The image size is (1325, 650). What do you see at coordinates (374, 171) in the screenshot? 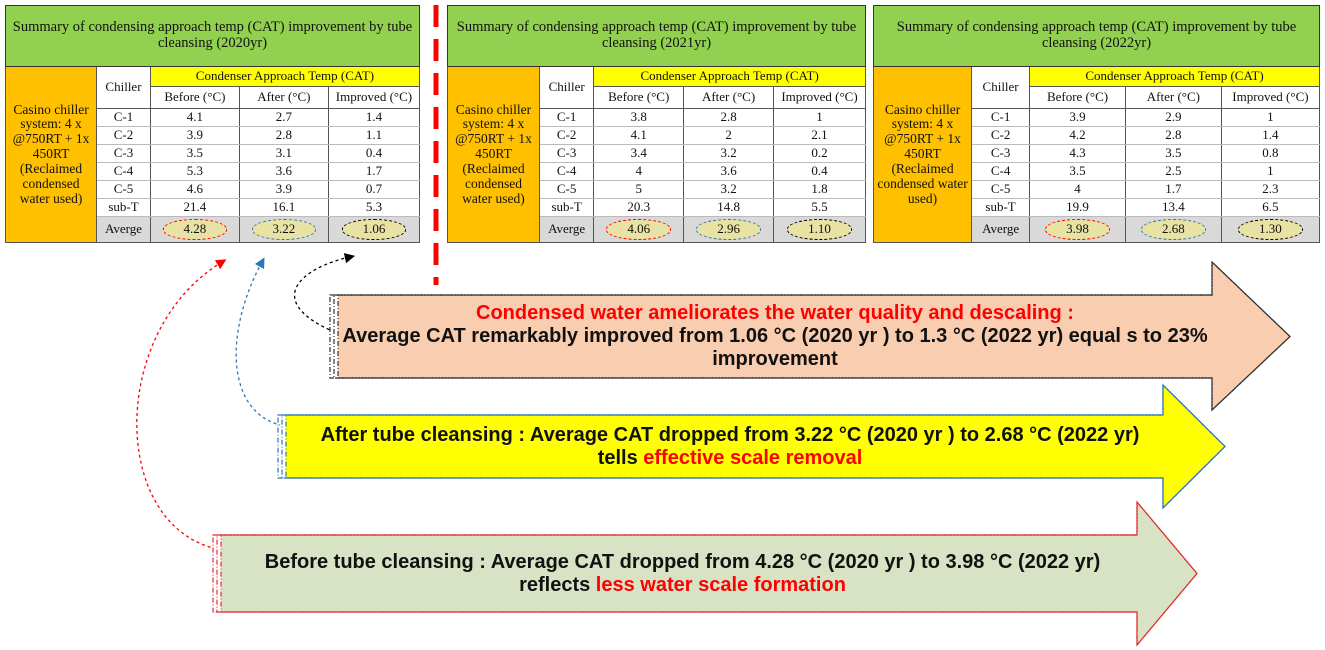
I see `cell: 1.7` at bounding box center [374, 171].